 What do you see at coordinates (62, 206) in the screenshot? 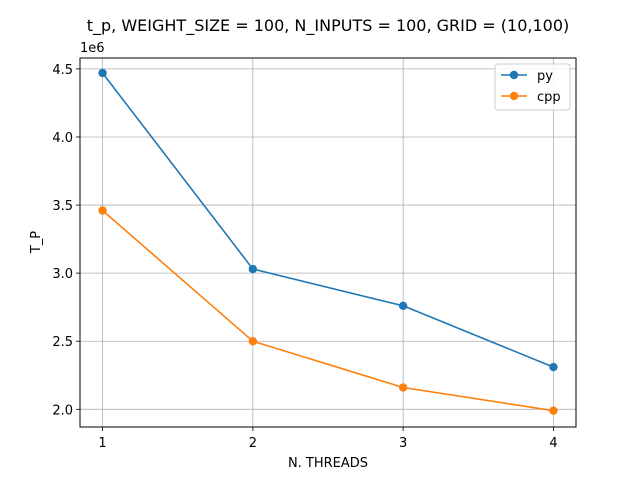
I see `y-tick-label: 3.5` at bounding box center [62, 206].